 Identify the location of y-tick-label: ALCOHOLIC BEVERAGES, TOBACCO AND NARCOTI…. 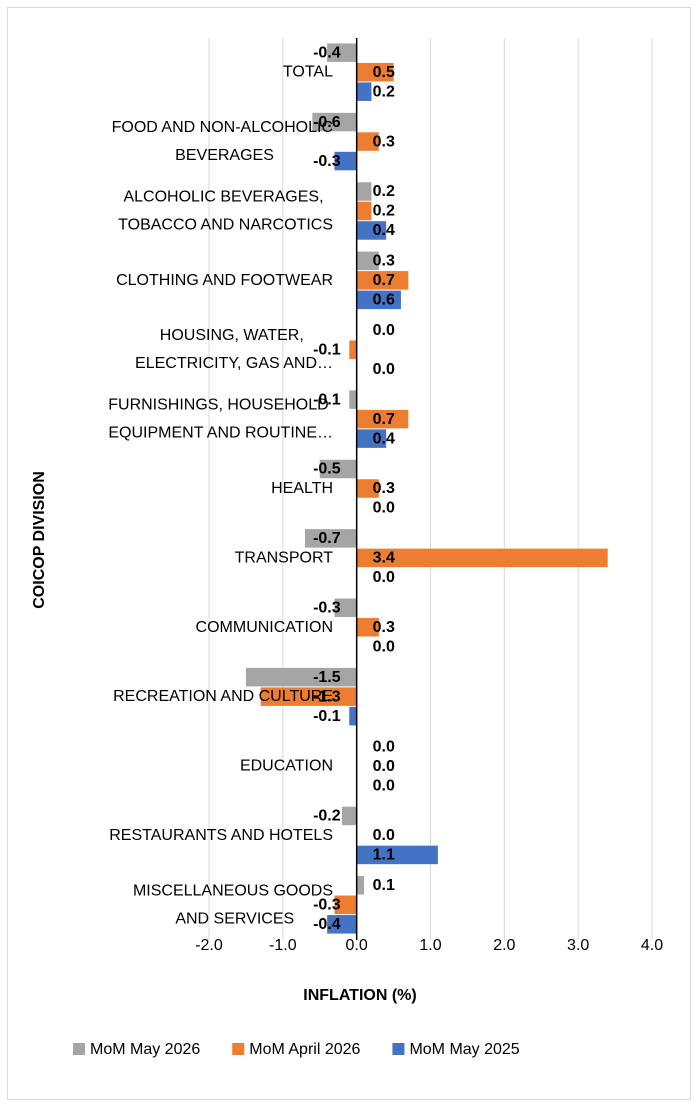
(223, 211).